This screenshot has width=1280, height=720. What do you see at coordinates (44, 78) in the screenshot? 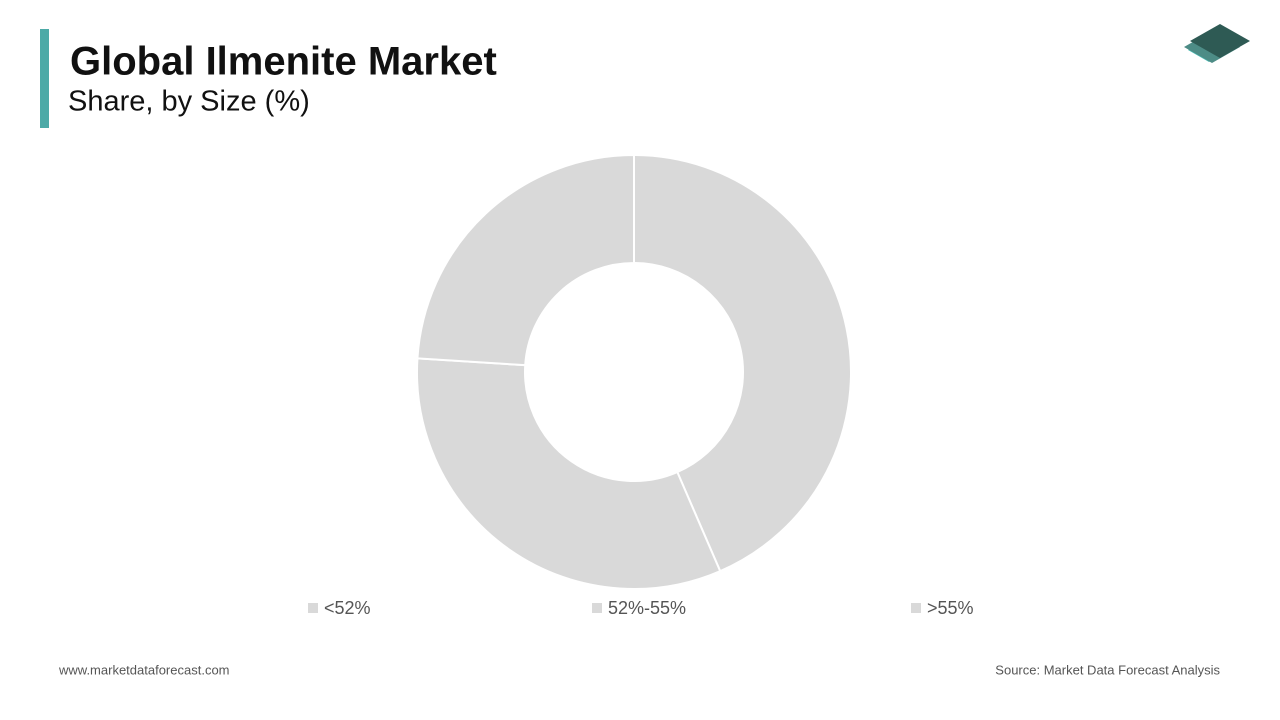
I see `title-accent` at bounding box center [44, 78].